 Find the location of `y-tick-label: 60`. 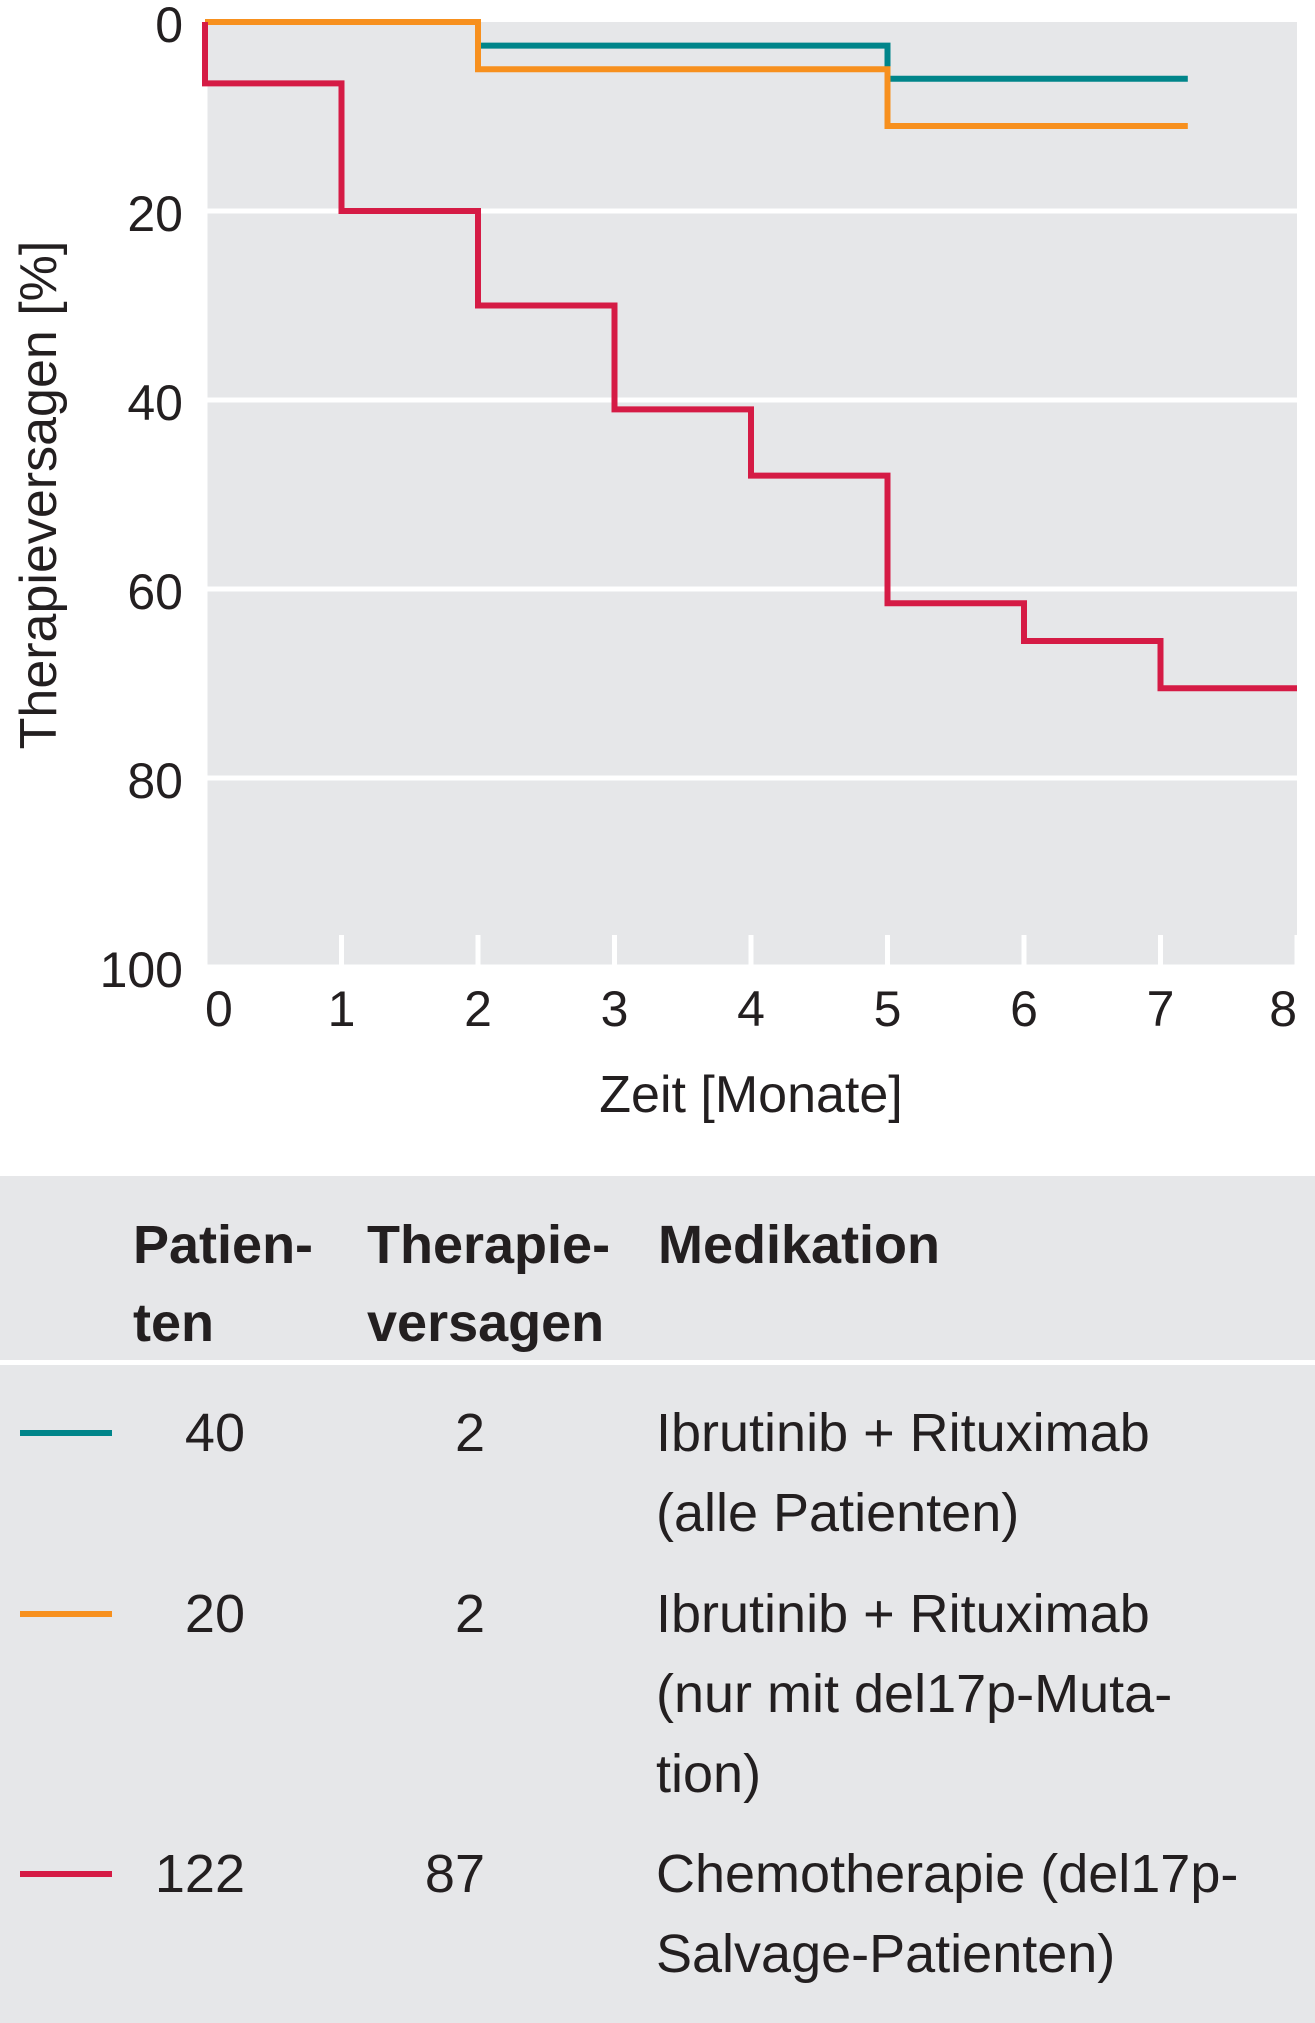

y-tick-label: 60 is located at coordinates (155, 592).